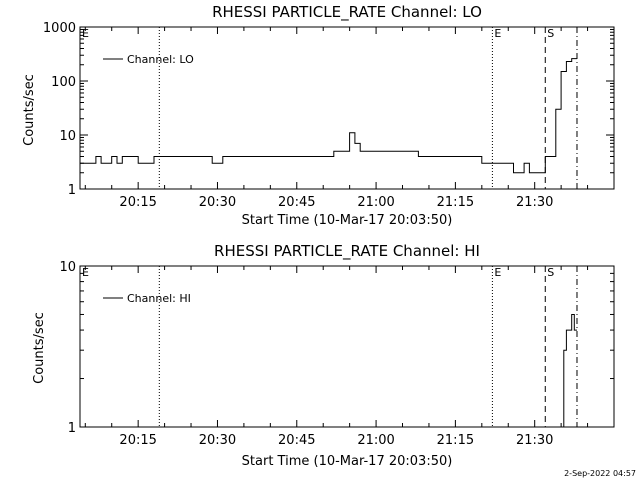 This screenshot has height=480, width=640. I want to click on legend-label-lo: Channel: LO, so click(160, 59).